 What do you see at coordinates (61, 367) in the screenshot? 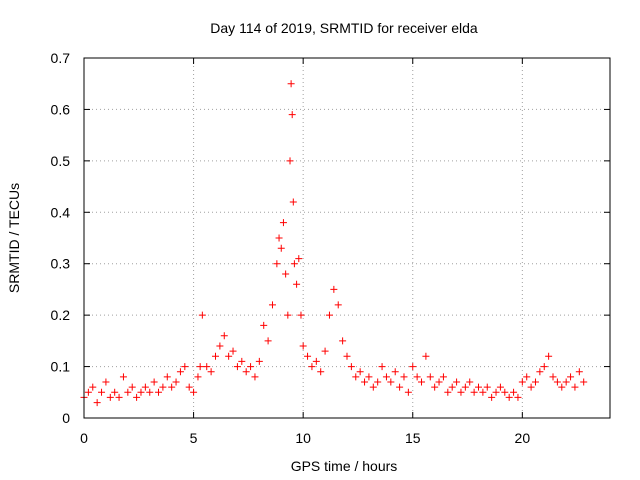
I see `y-tick-label: 0.1` at bounding box center [61, 367].